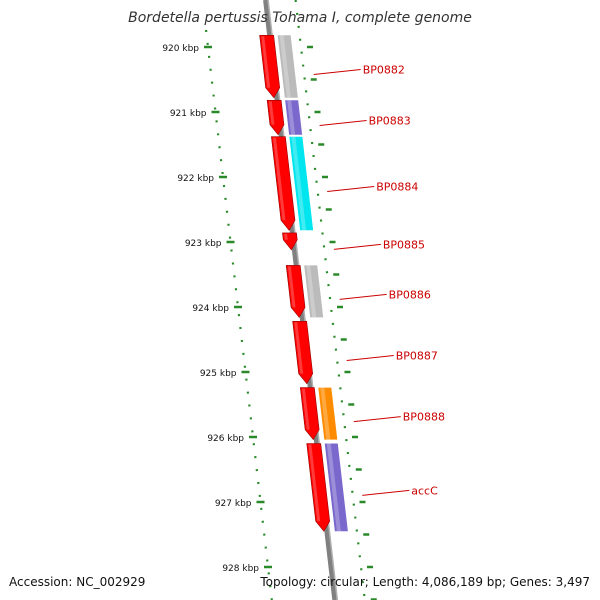  Describe the element at coordinates (240, 569) in the screenshot. I see `ruler-tick-label: 928 kbp` at that location.